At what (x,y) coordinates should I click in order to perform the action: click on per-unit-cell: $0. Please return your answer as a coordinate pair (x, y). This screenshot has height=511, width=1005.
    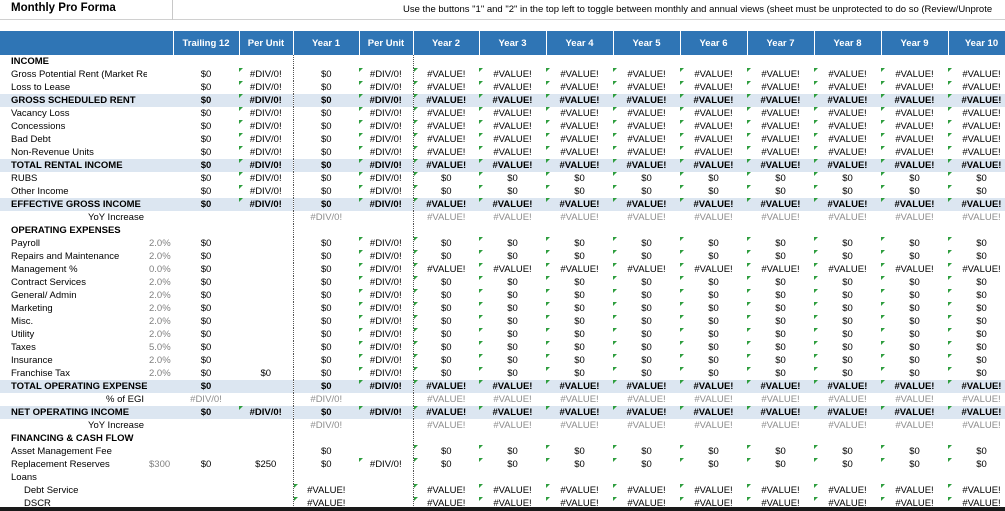
    Looking at the image, I should click on (266, 373).